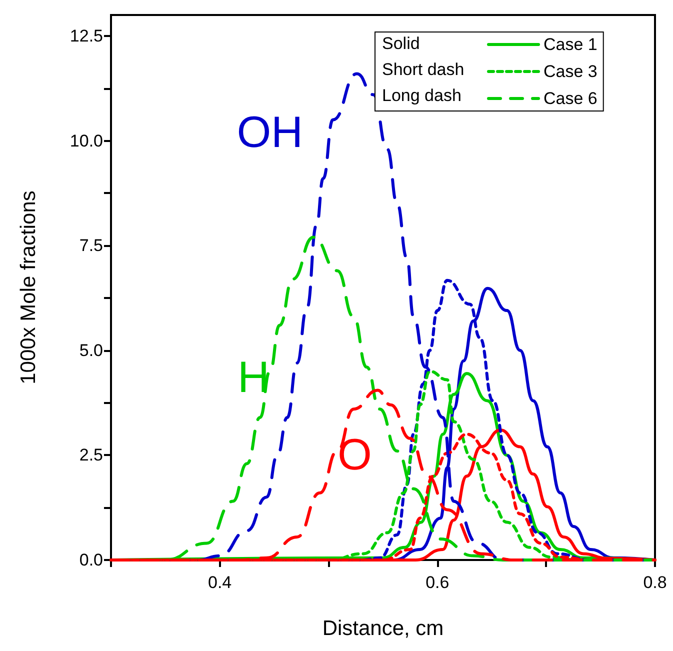 The width and height of the screenshot is (673, 651). What do you see at coordinates (91, 350) in the screenshot?
I see `y-tick-label: 5.0` at bounding box center [91, 350].